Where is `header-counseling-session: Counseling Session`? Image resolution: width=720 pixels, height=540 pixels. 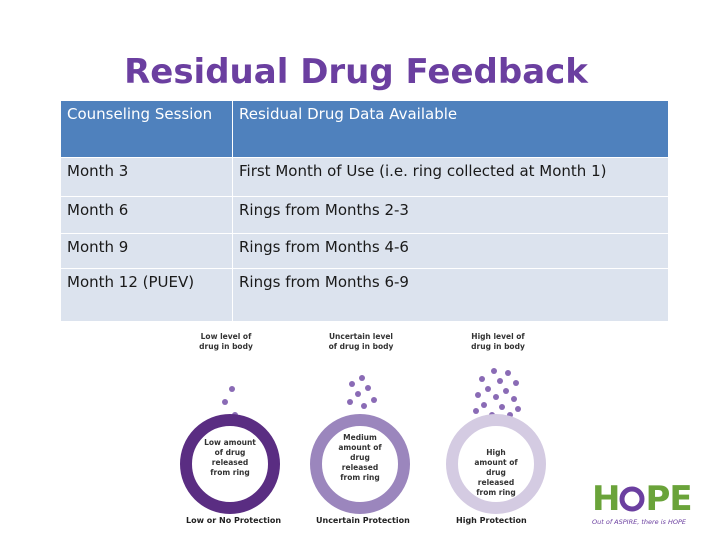 header-counseling-session: Counseling Session is located at coordinates (146, 129).